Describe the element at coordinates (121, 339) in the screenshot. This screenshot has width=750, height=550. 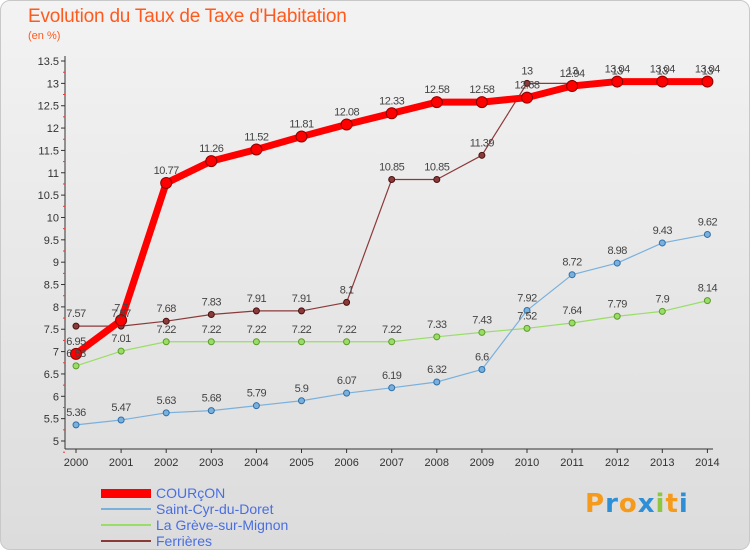
I see `data-label: 7.01` at that location.